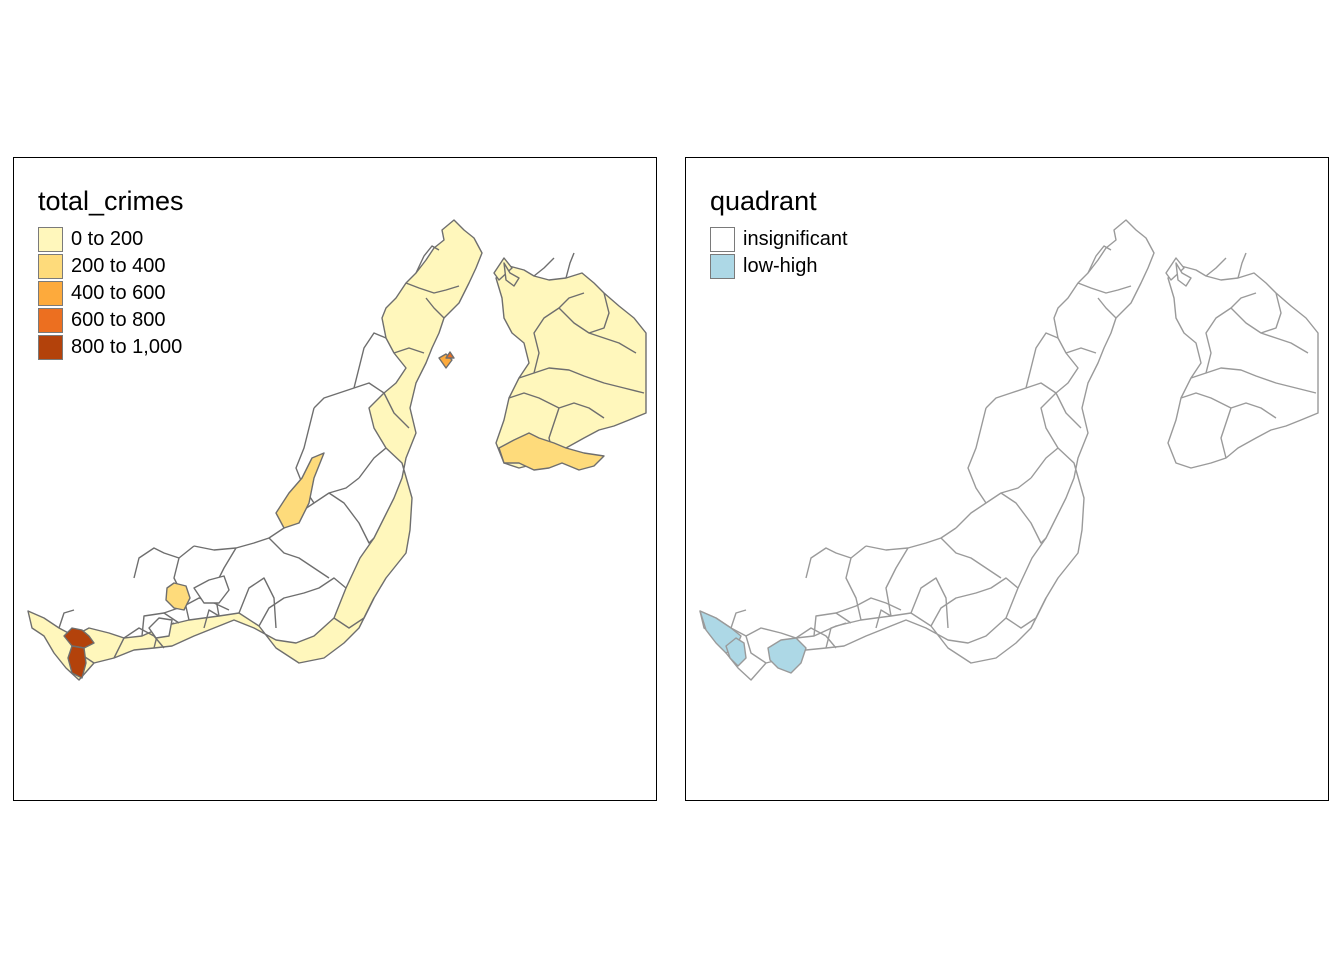  I want to click on legend-item: low-high, so click(779, 266).